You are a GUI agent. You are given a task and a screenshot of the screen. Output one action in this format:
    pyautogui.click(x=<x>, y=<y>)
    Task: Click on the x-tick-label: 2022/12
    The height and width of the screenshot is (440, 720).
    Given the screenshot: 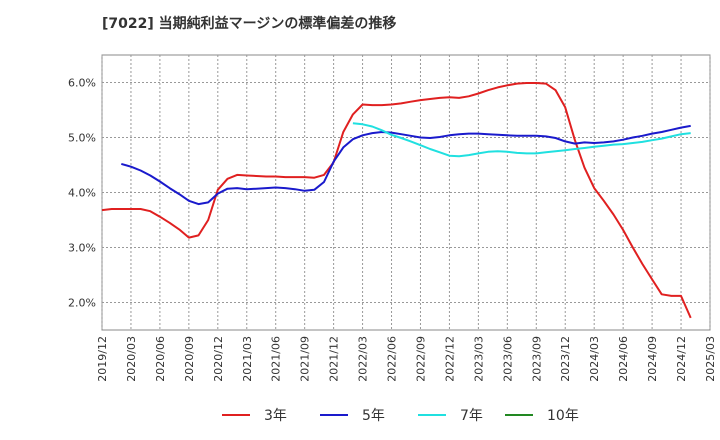 What is the action you would take?
    pyautogui.click(x=449, y=359)
    